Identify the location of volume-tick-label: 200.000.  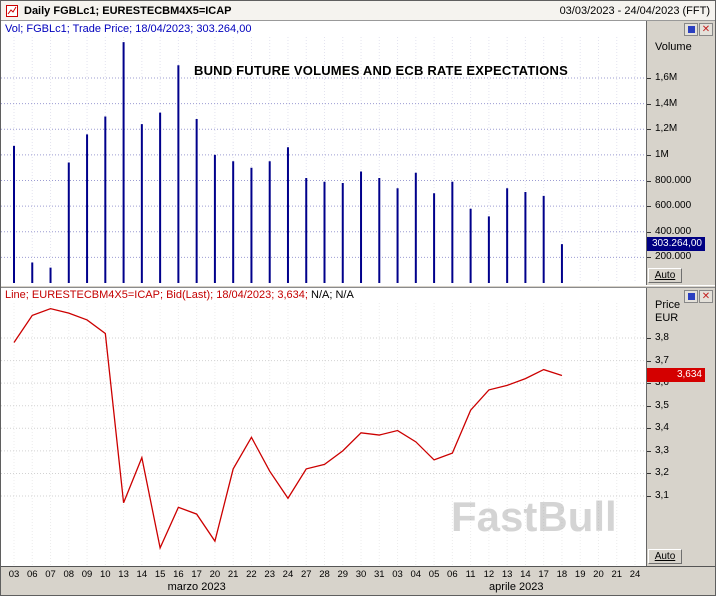
(673, 257).